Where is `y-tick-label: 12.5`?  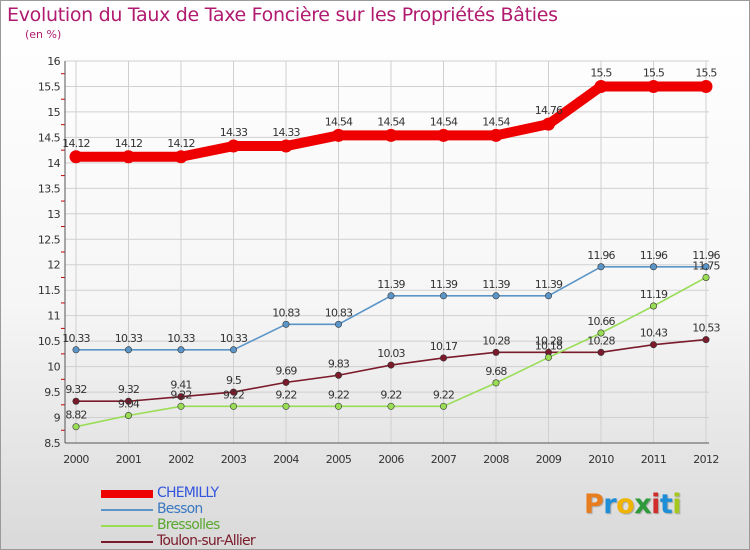
y-tick-label: 12.5 is located at coordinates (49, 239).